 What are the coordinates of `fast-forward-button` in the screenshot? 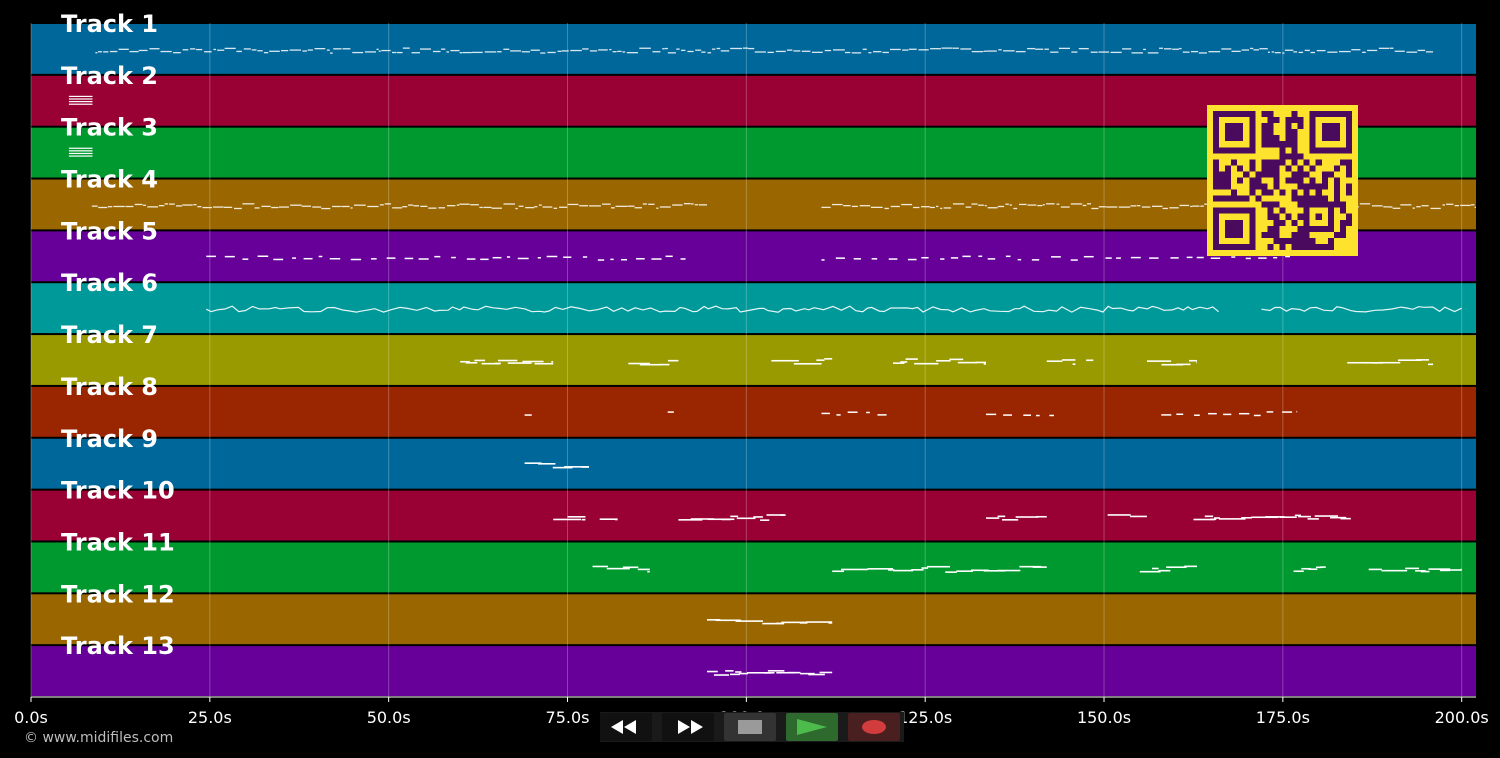 It's located at (688, 727).